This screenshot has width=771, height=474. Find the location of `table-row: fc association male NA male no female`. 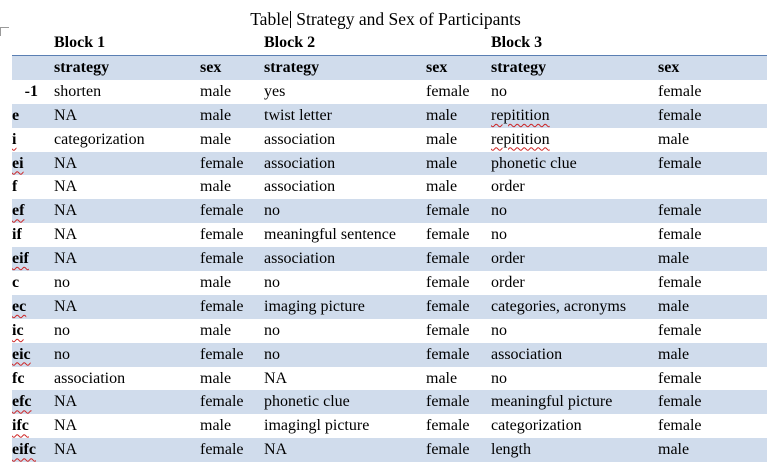

table-row: fc association male NA male no female is located at coordinates (389, 379).